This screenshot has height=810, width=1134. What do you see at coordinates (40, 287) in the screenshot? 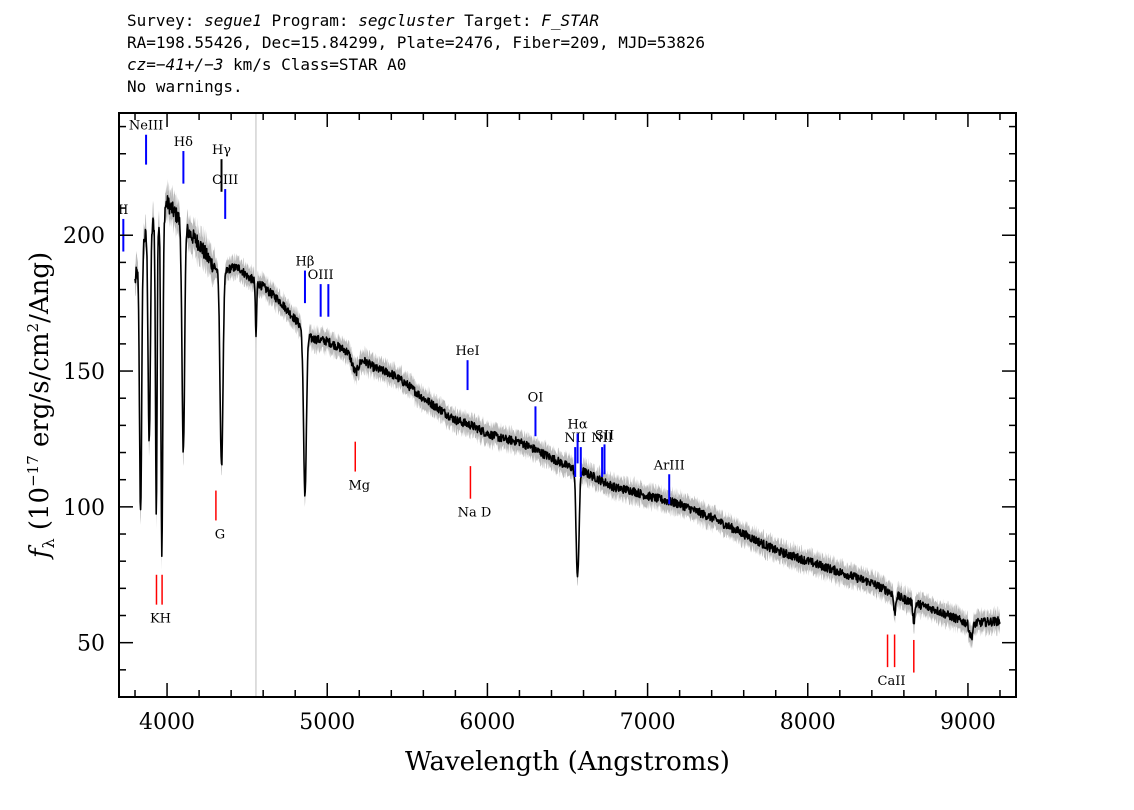
I see `y-axis-title-part: /Ang)` at bounding box center [40, 287].